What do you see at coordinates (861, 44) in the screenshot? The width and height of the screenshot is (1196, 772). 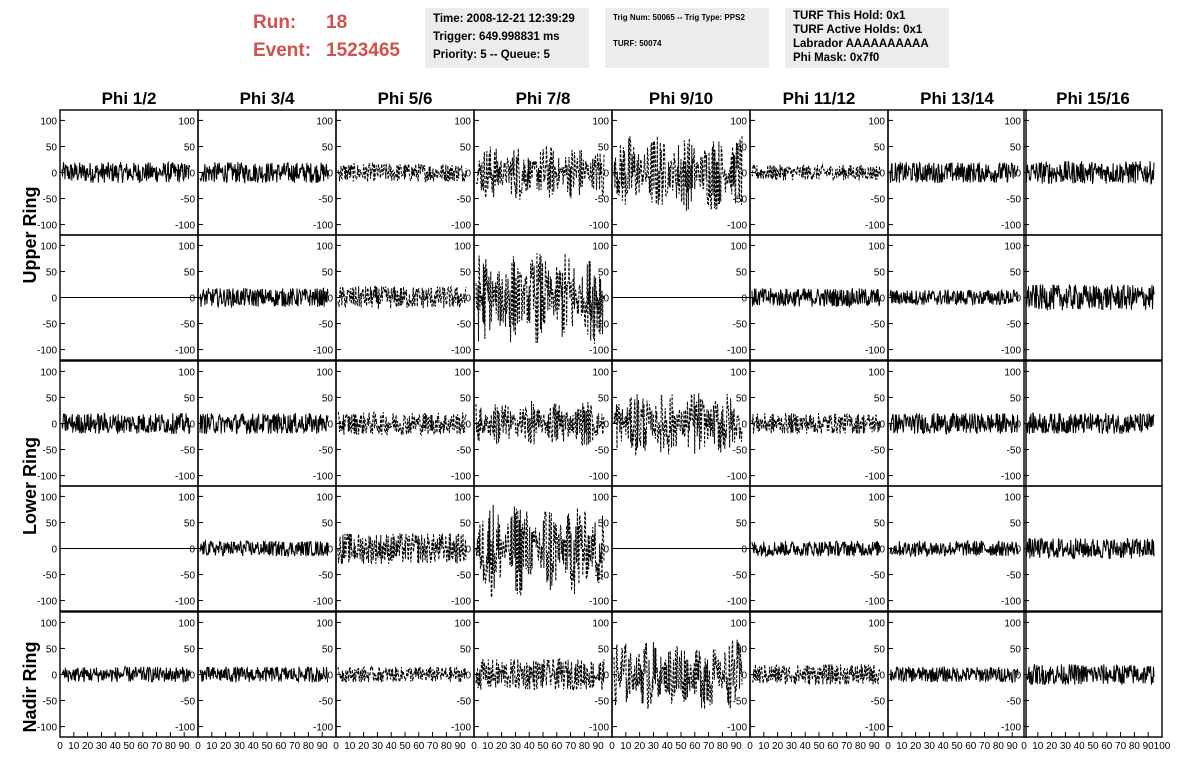 I see `labrador-text: Labrador AAAAAAAAAA` at bounding box center [861, 44].